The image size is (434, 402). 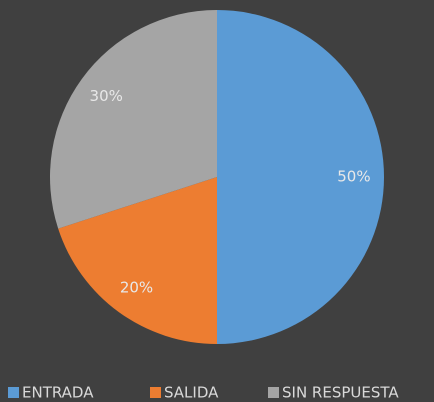 What do you see at coordinates (58, 393) in the screenshot?
I see `legend-label: ENTRADA` at bounding box center [58, 393].